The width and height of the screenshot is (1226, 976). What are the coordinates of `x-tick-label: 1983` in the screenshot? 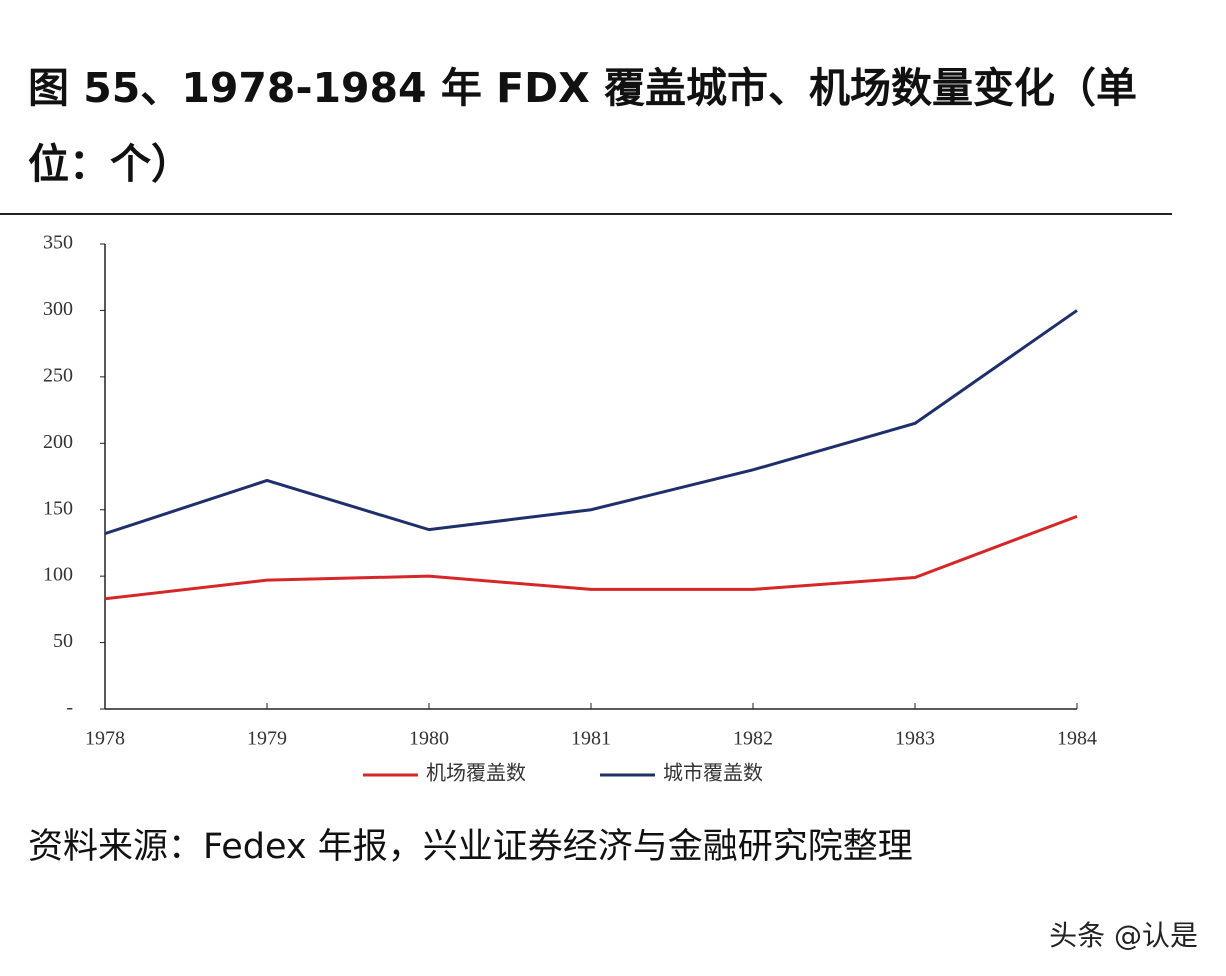 It's located at (915, 739).